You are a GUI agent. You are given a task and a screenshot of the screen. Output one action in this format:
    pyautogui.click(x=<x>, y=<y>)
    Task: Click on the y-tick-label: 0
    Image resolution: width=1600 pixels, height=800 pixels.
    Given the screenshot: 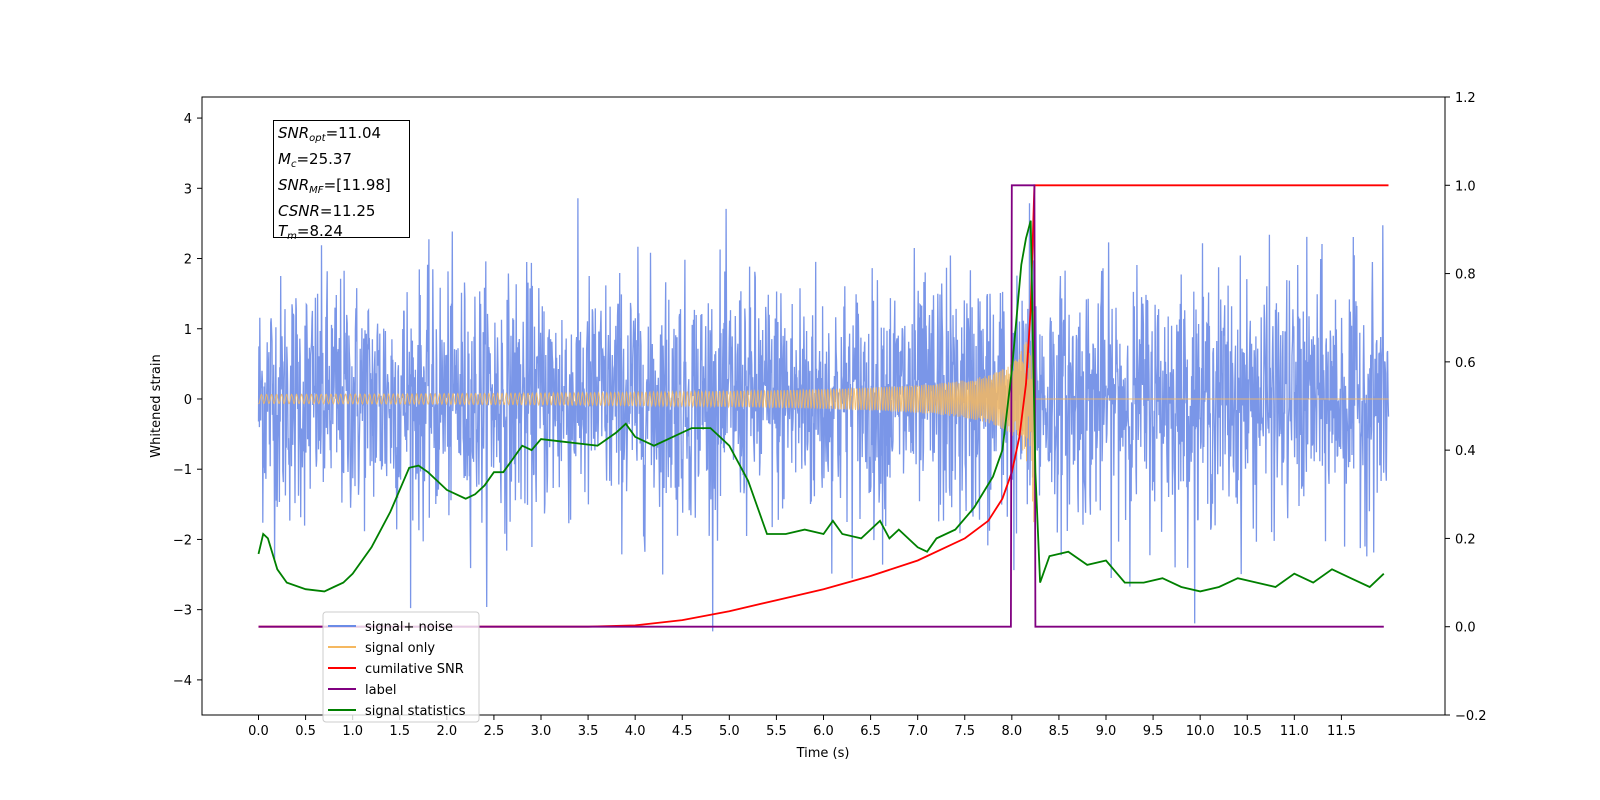 What is the action you would take?
    pyautogui.click(x=188, y=400)
    